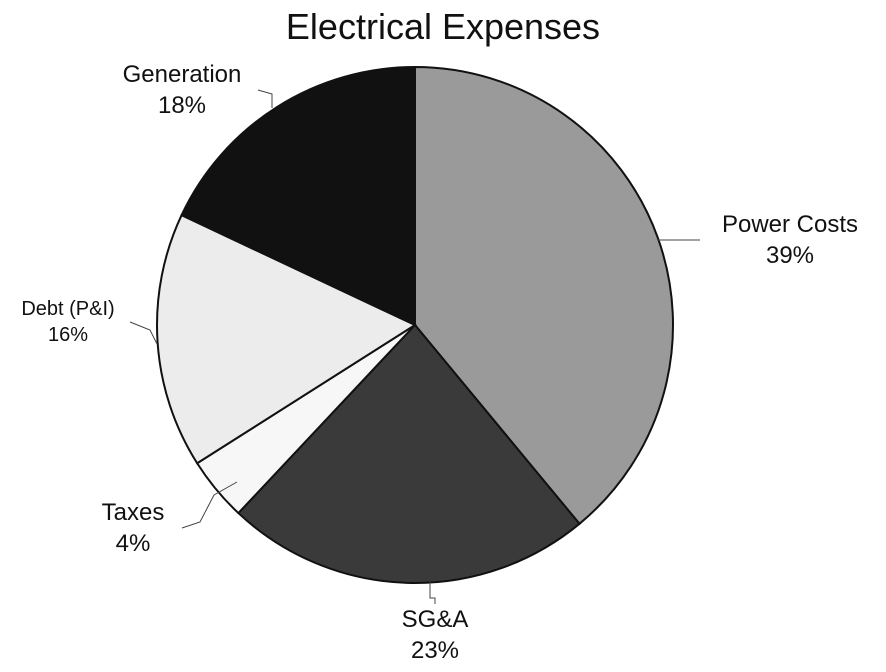 This screenshot has height=672, width=886. Describe the element at coordinates (182, 74) in the screenshot. I see `slice-label-generation: Generation` at that location.